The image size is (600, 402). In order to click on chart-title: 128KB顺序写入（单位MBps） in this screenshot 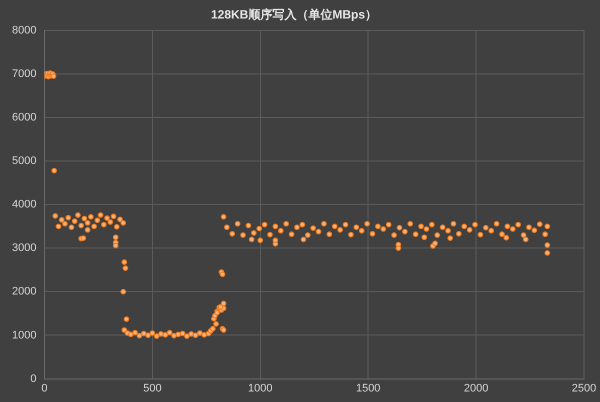, I will do `click(294, 15)`.